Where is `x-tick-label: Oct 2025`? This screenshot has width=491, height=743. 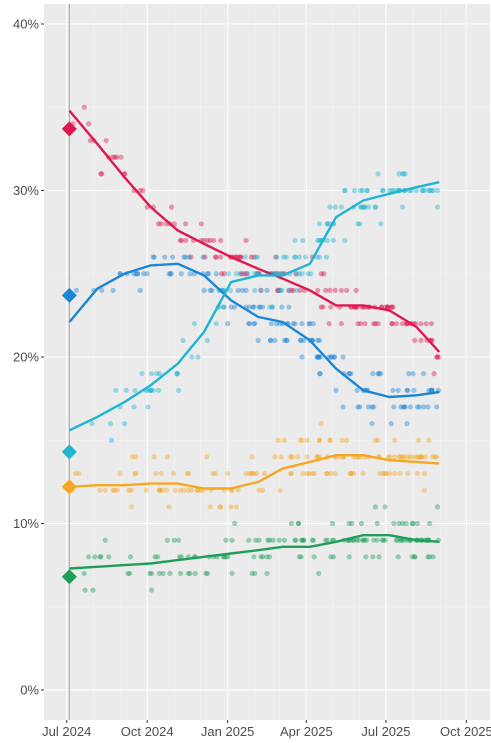 x-tick-label: Oct 2025 is located at coordinates (465, 731).